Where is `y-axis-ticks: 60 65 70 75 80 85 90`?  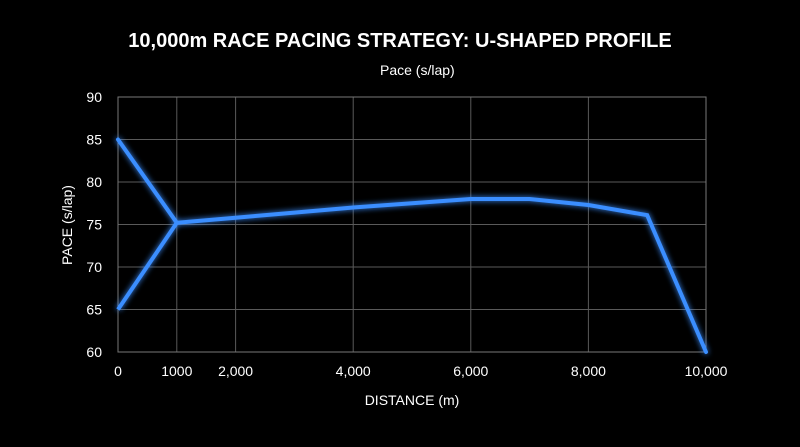
y-axis-ticks: 60 65 70 75 80 85 90 is located at coordinates (94, 224).